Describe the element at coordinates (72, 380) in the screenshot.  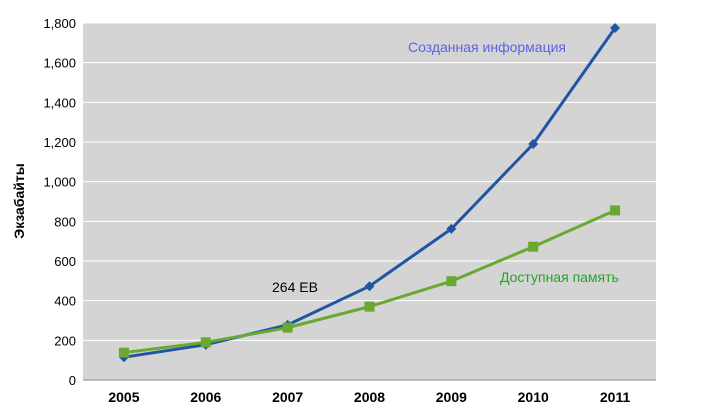
I see `y-tick-label: 0` at that location.